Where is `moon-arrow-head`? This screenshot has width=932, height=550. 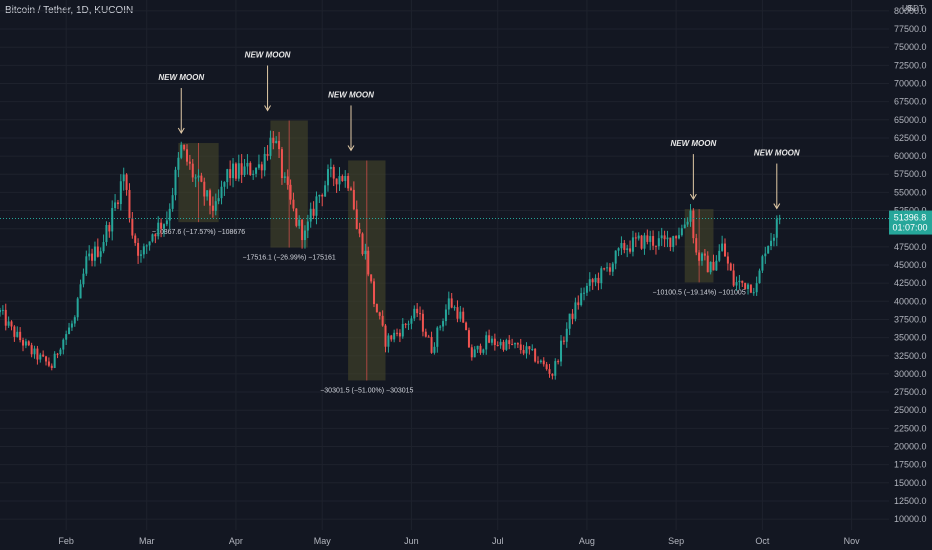 moon-arrow-head is located at coordinates (351, 148).